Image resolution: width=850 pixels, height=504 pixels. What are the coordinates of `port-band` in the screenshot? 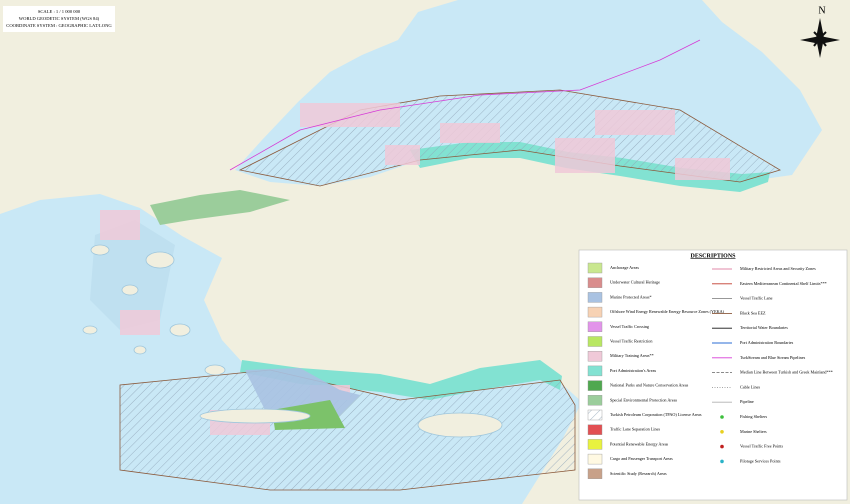 It's located at (401, 380).